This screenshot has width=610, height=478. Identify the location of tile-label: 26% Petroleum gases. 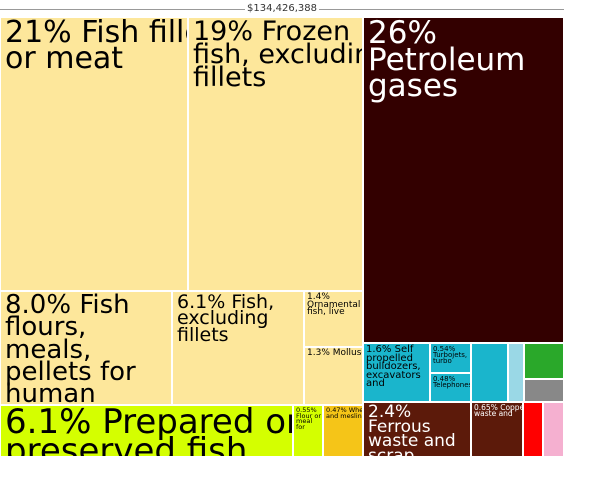
(465, 59).